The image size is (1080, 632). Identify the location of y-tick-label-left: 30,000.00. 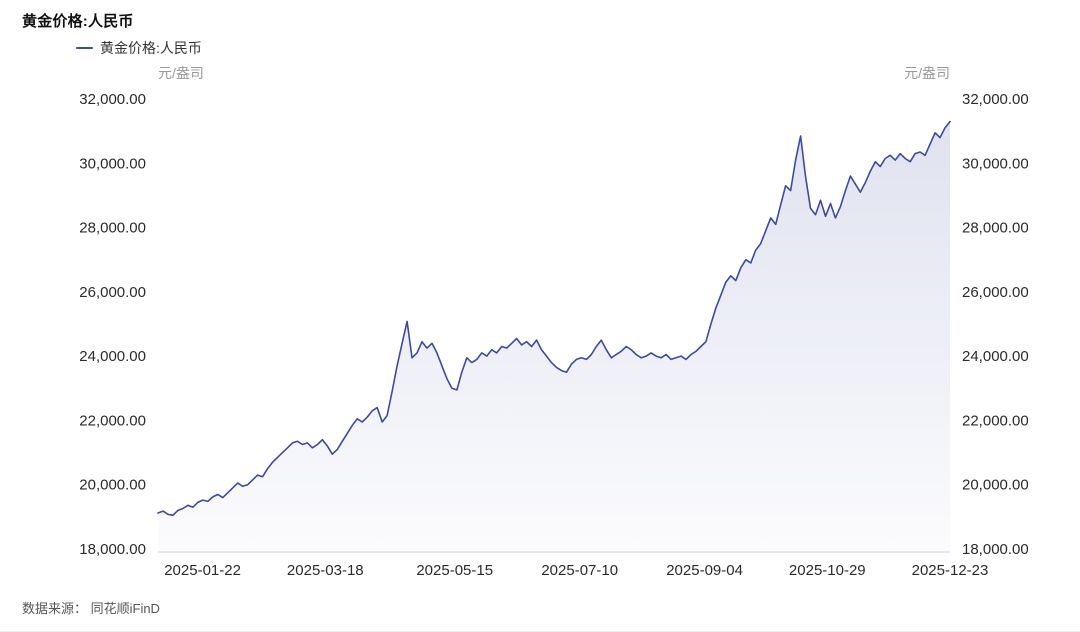
(112, 163).